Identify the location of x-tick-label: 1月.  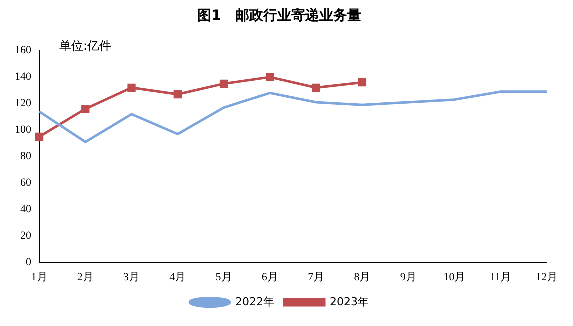
(39, 277).